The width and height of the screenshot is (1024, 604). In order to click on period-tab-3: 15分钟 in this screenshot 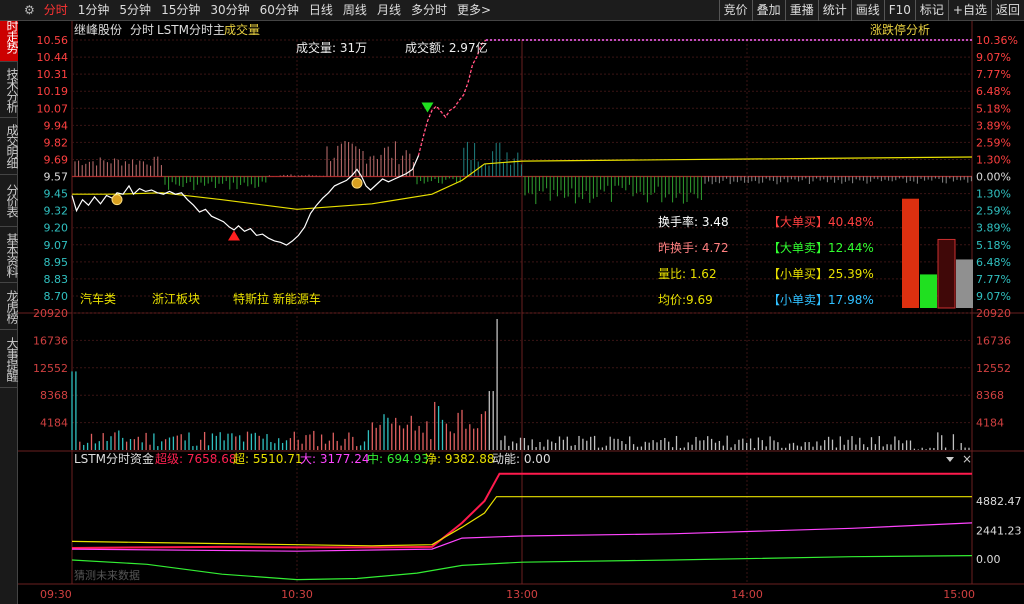, I will do `click(181, 10)`.